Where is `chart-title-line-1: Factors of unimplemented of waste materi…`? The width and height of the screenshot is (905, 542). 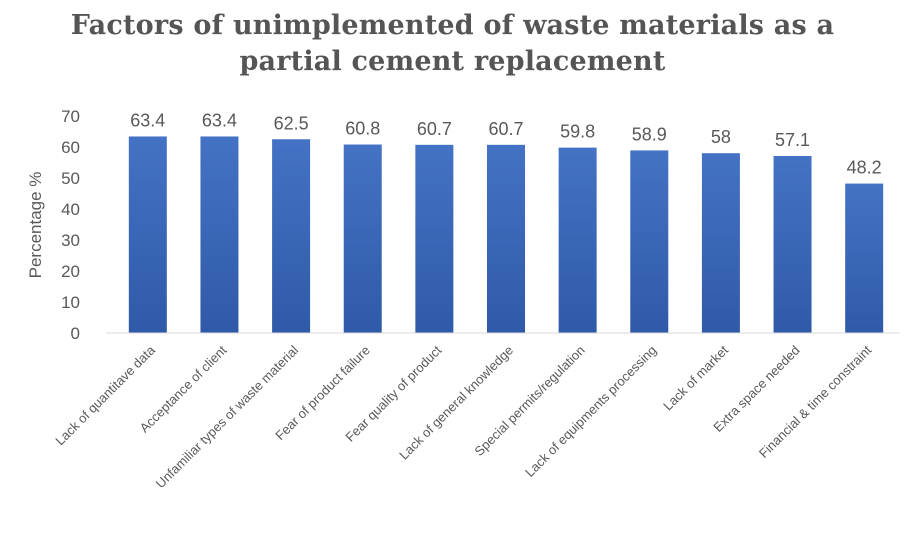 chart-title-line-1: Factors of unimplemented of waste materi… is located at coordinates (452, 25).